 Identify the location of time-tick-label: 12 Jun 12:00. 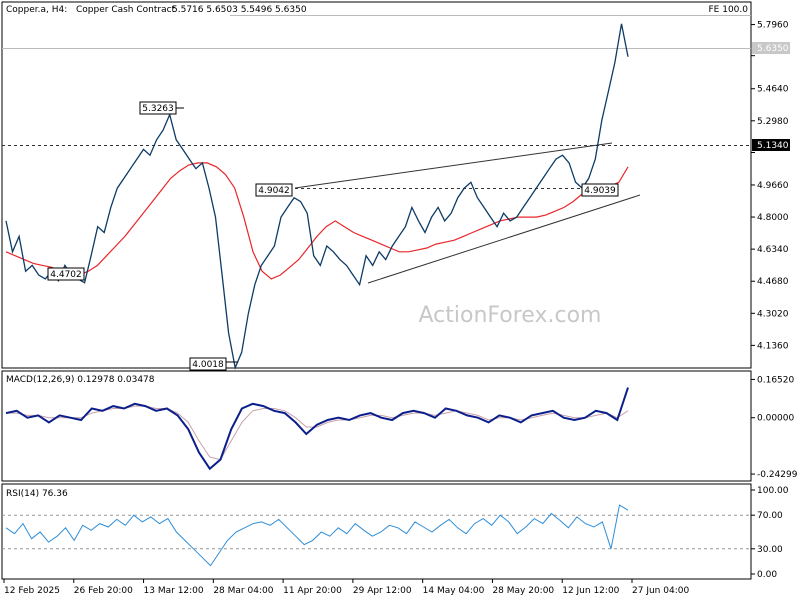
(590, 591).